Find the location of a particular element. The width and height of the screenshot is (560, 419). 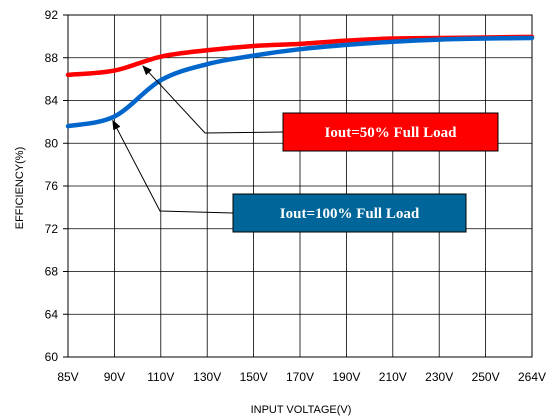

x-axis-title: INPUT VOLTAGE(V) is located at coordinates (301, 410).